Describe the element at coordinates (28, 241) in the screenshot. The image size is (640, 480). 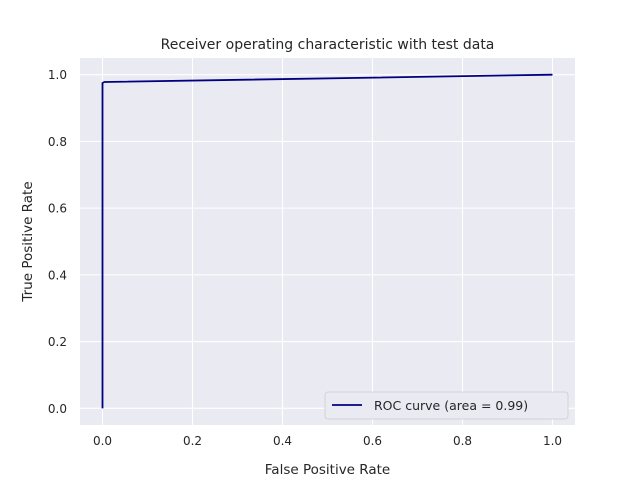
I see `y-axis-label: True Positive Rate` at that location.